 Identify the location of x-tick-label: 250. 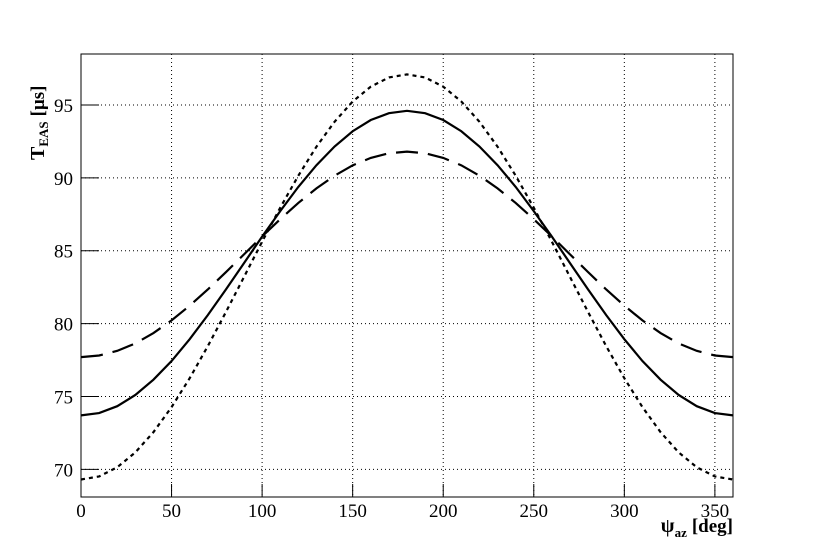
(534, 511).